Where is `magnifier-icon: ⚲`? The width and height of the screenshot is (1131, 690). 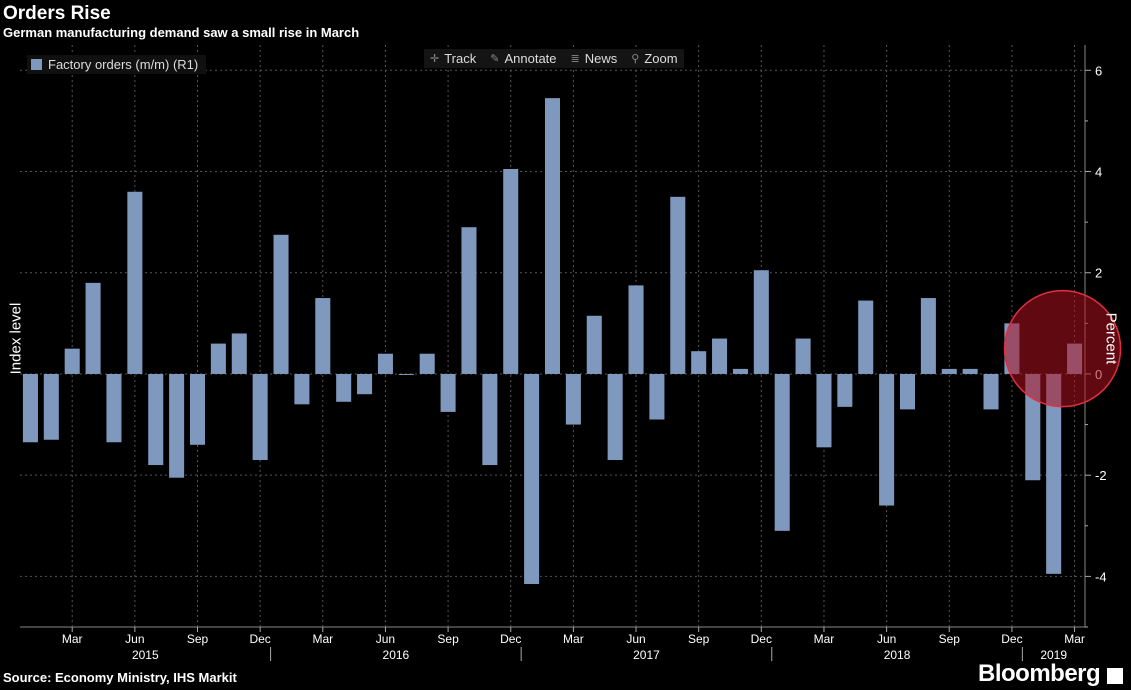 magnifier-icon: ⚲ is located at coordinates (635, 59).